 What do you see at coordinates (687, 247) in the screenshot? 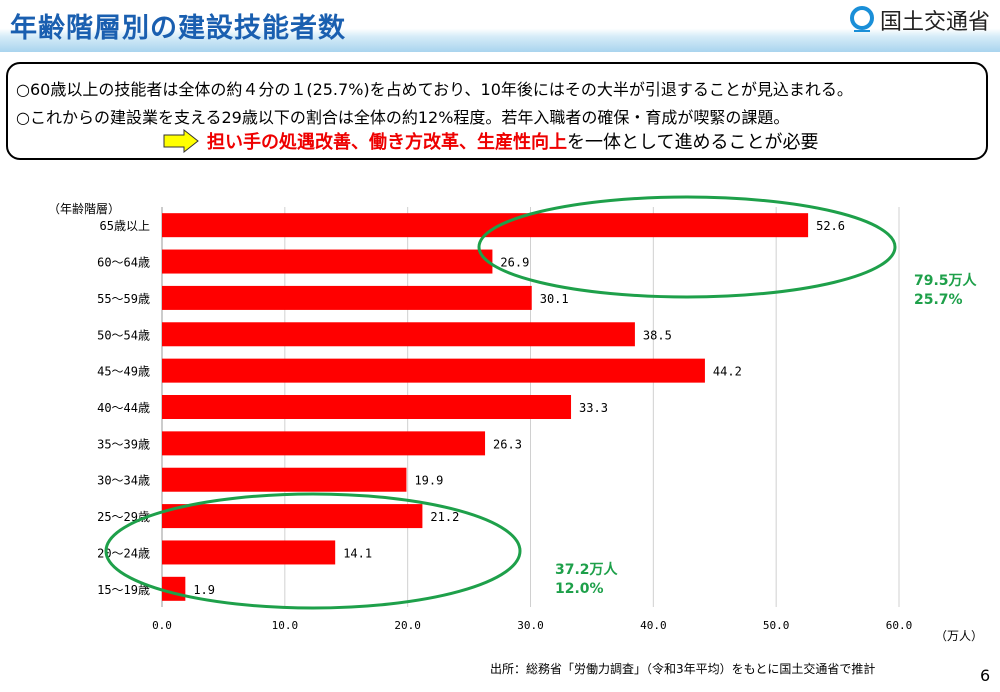
I see `highlight-ellipse-upper` at bounding box center [687, 247].